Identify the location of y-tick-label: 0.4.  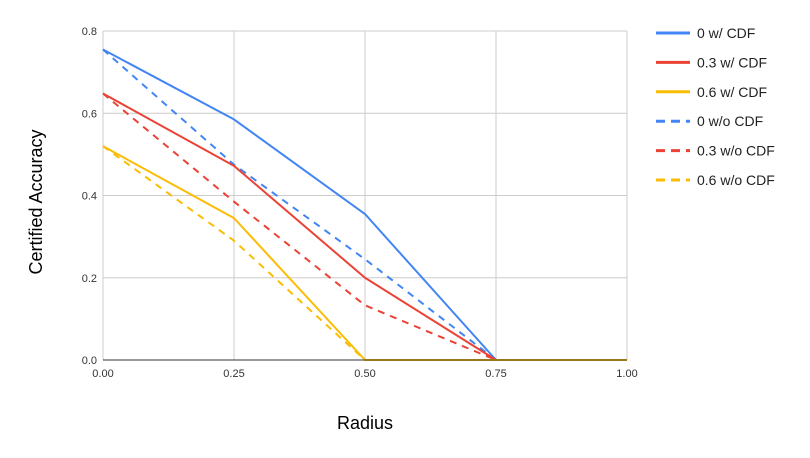
(89, 197).